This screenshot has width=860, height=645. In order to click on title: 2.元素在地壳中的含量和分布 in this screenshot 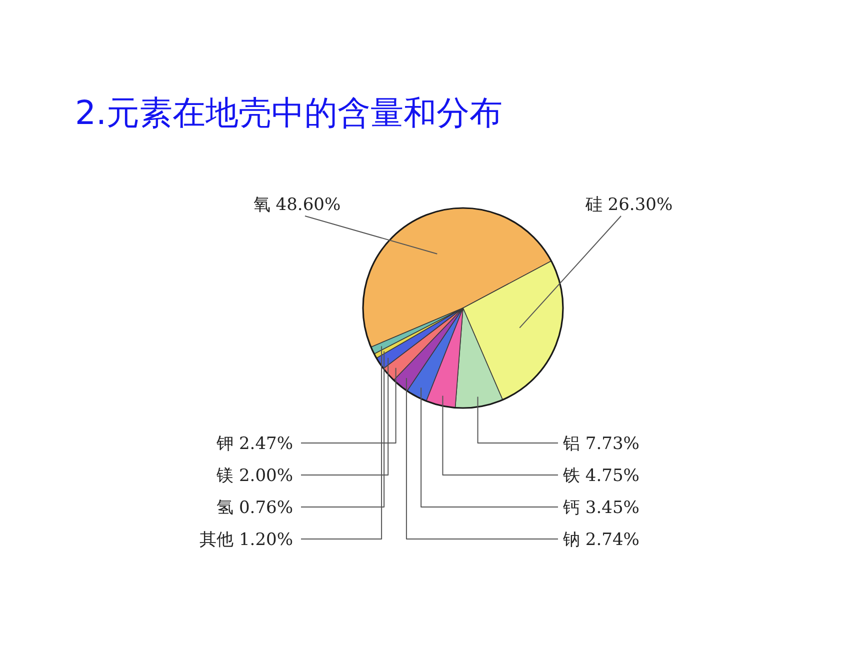, I will do `click(288, 112)`.